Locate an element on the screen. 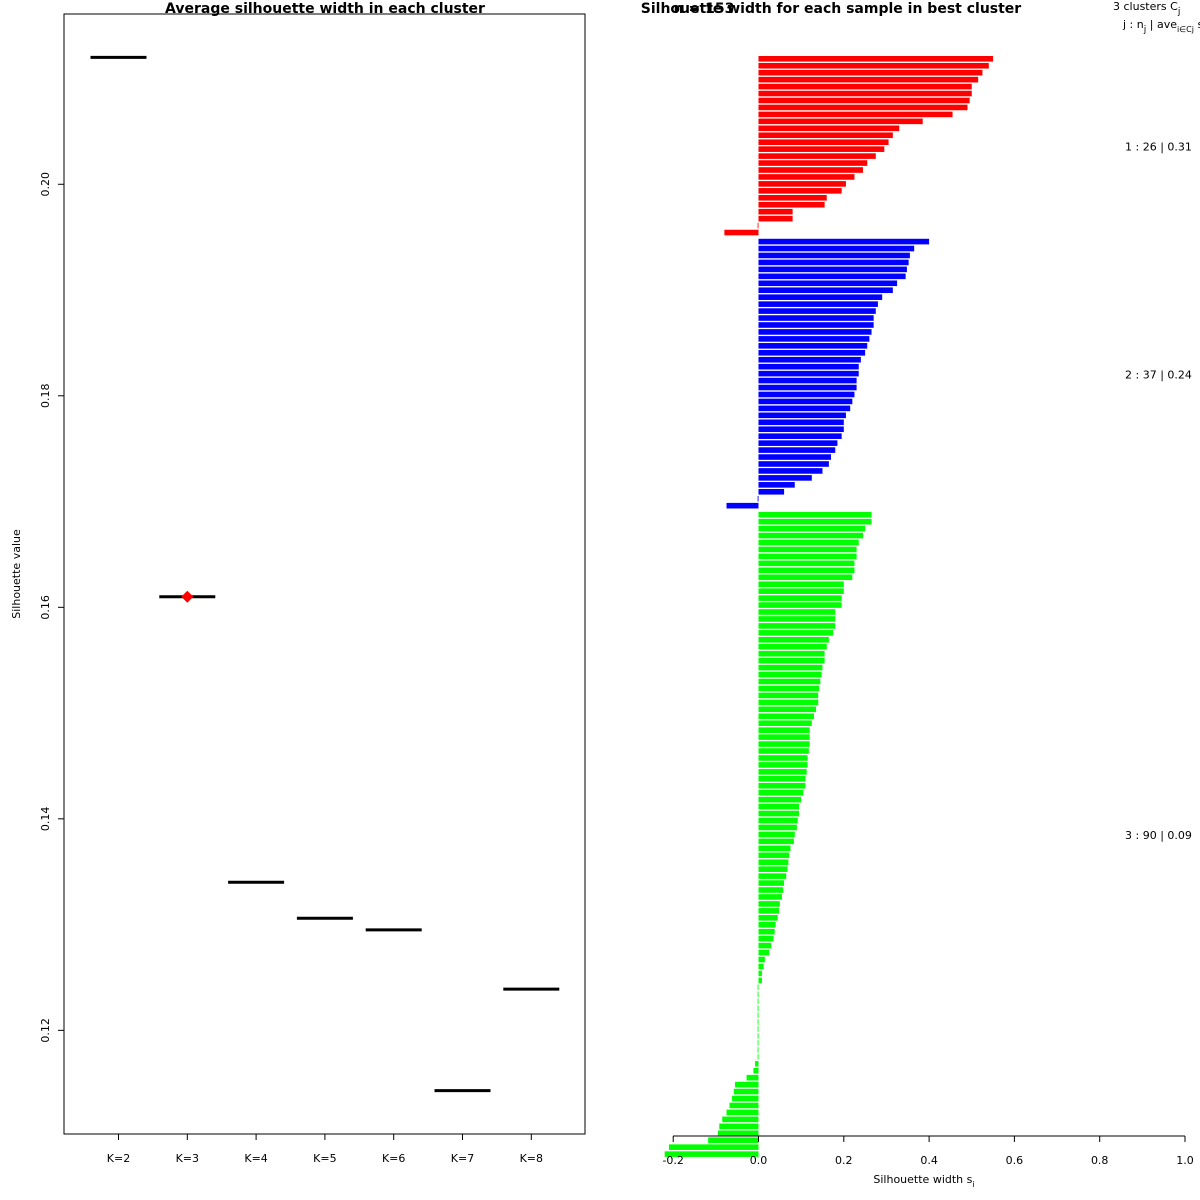 The image size is (1200, 1200). left-xtick-label: K=5 is located at coordinates (324, 1158).